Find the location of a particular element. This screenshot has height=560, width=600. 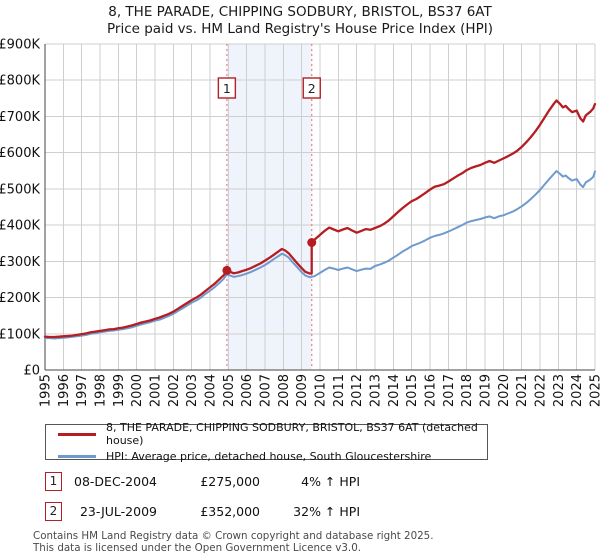

hpi-line-swatch is located at coordinates (77, 456).